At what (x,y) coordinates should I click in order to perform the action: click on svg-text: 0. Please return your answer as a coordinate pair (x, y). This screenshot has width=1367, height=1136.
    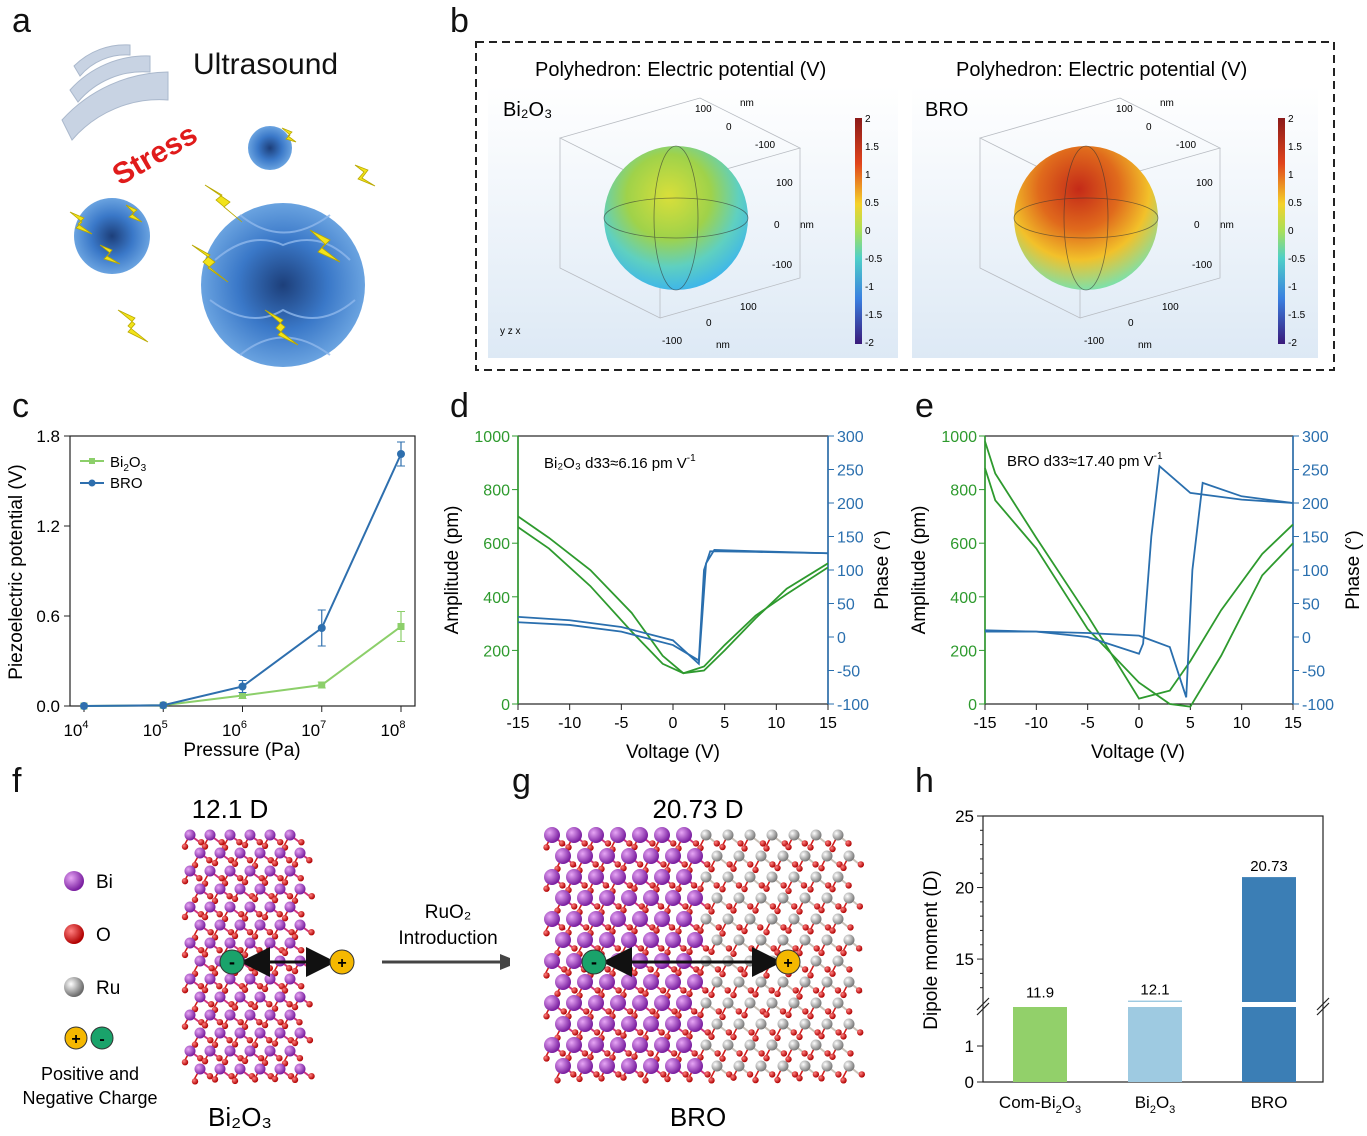
    Looking at the image, I should click on (868, 231).